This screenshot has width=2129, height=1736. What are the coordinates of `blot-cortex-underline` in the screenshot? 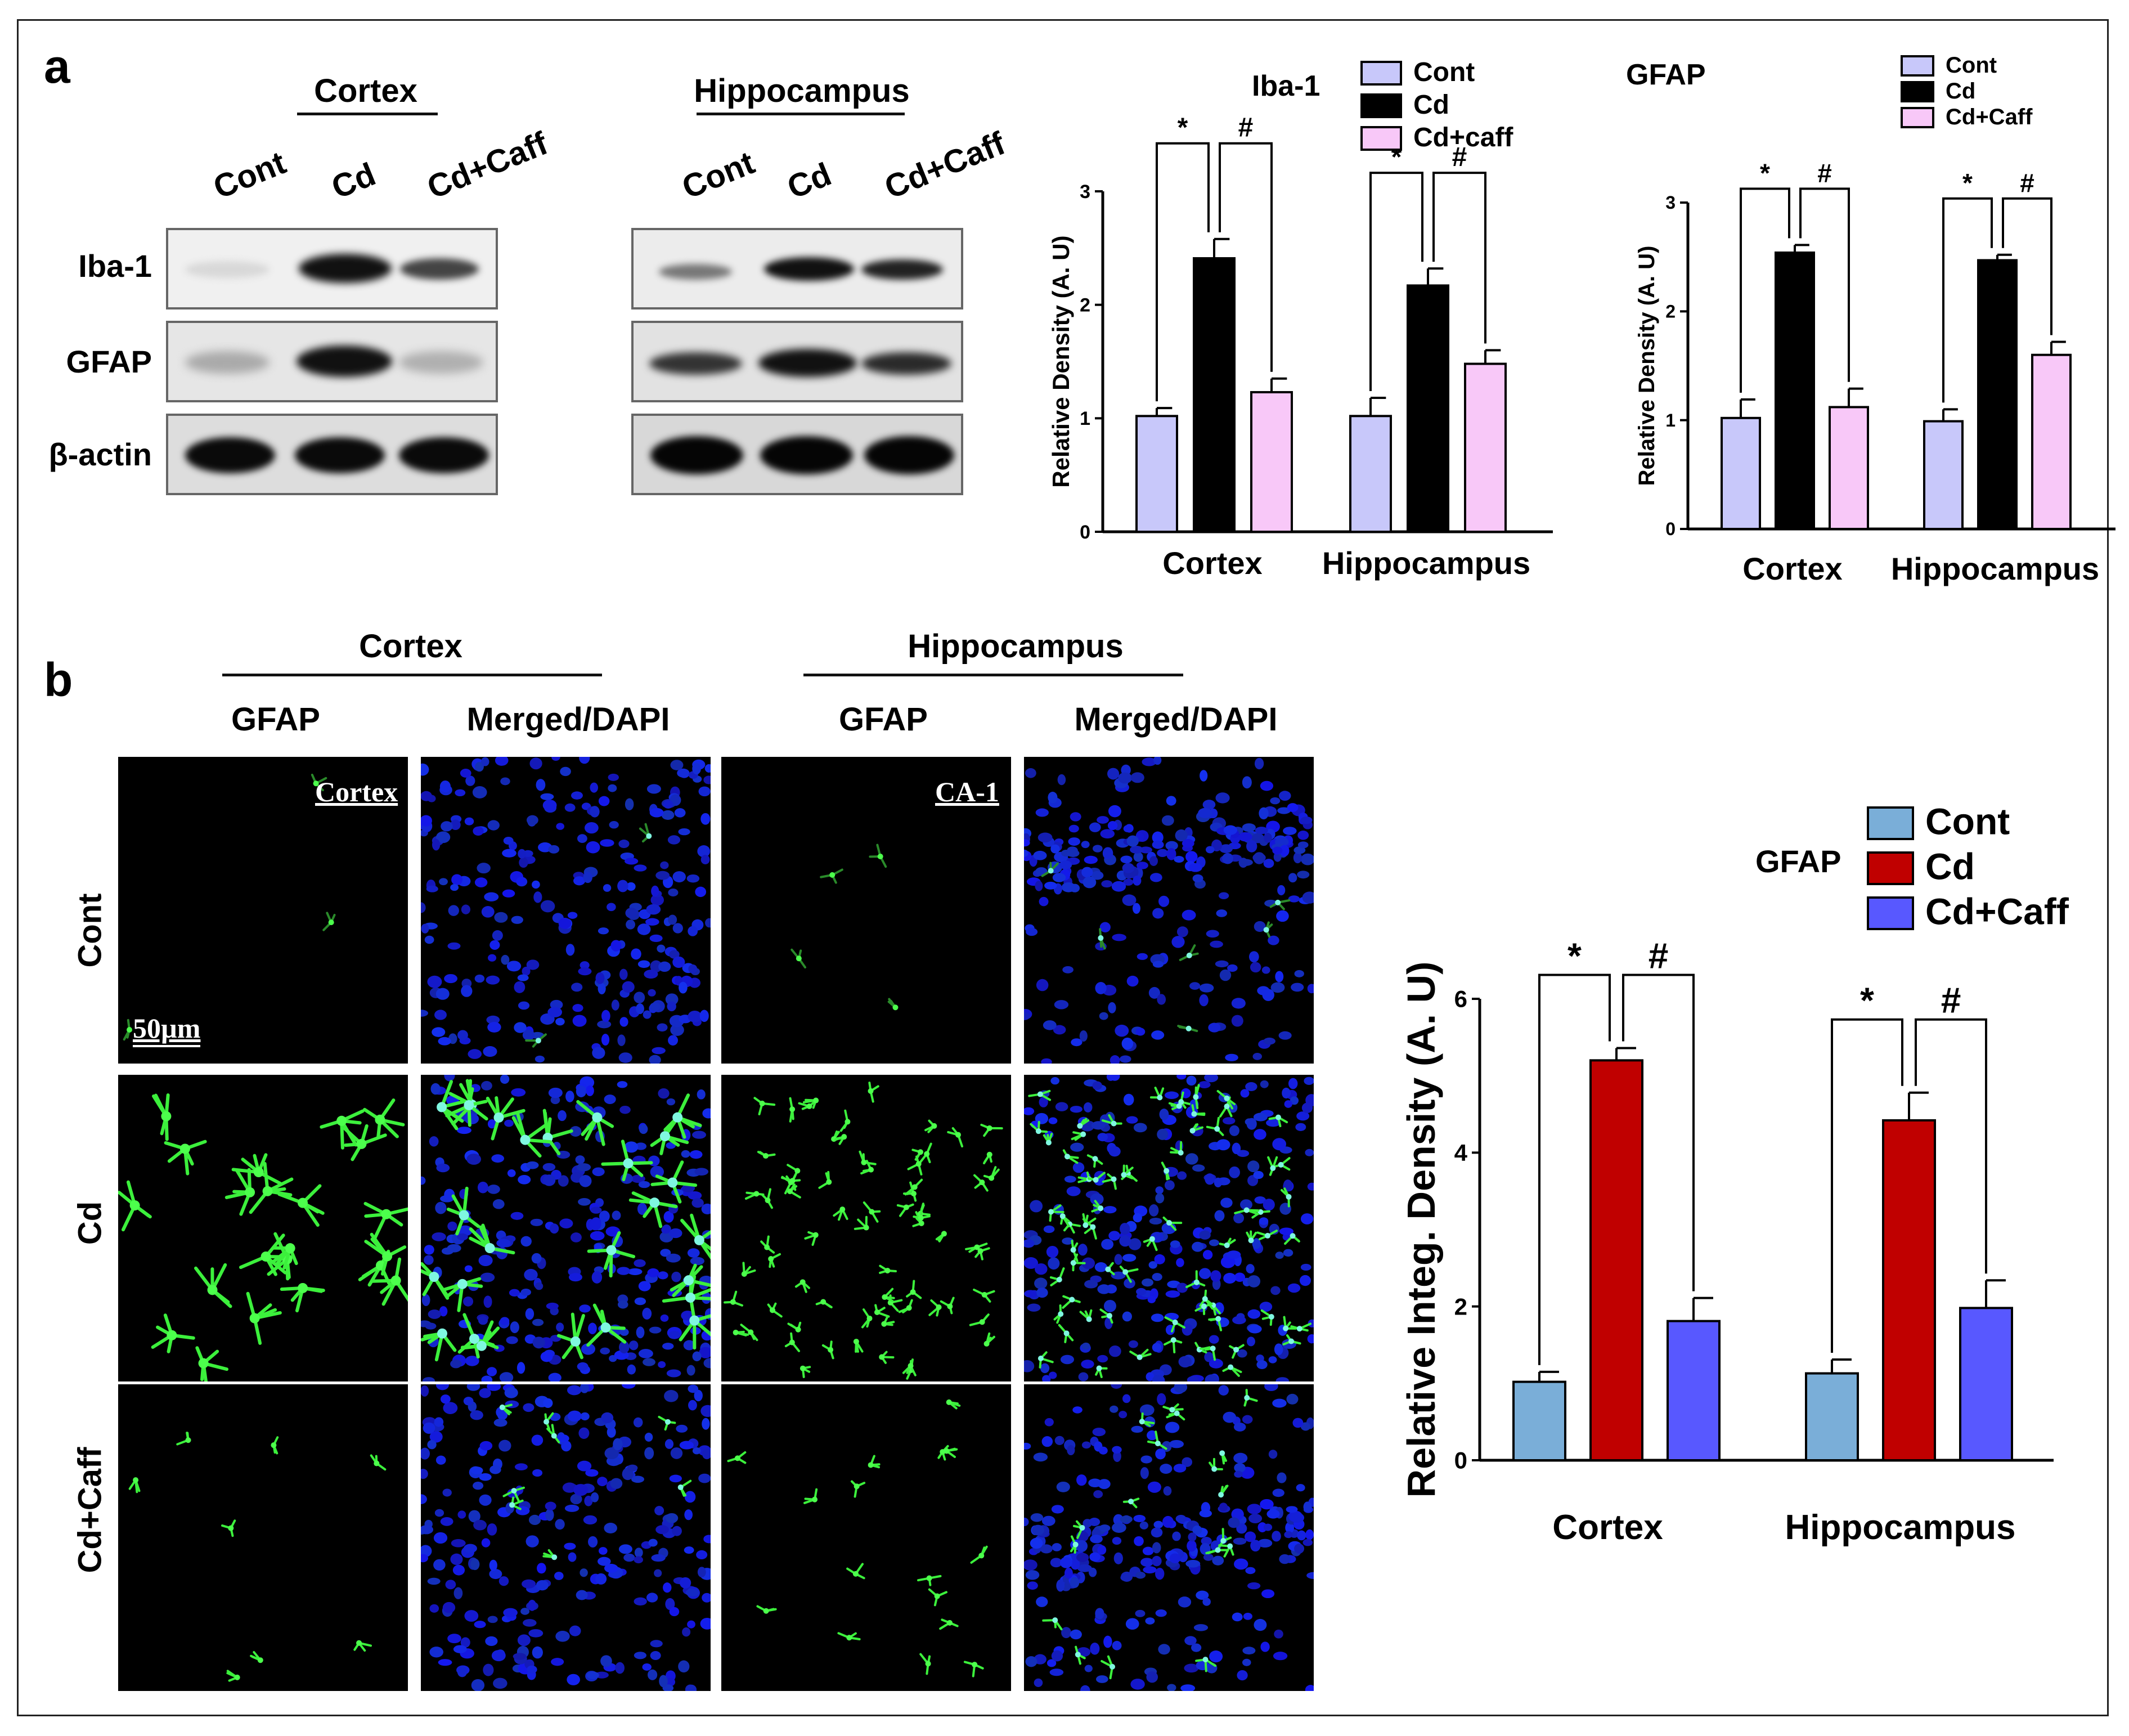 It's located at (367, 114).